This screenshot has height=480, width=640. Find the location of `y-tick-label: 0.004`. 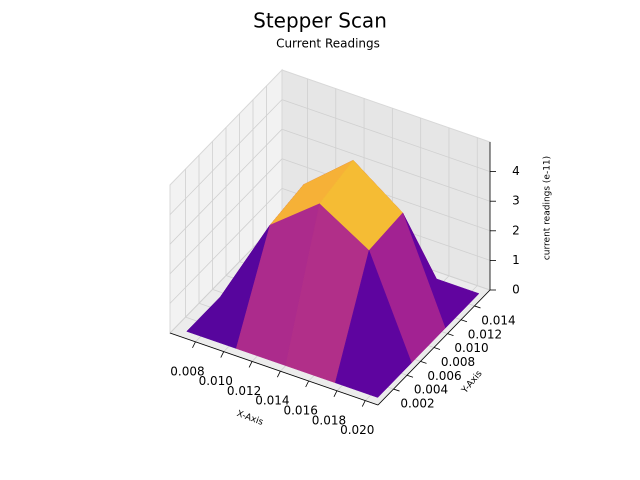

y-tick-label: 0.004 is located at coordinates (431, 390).